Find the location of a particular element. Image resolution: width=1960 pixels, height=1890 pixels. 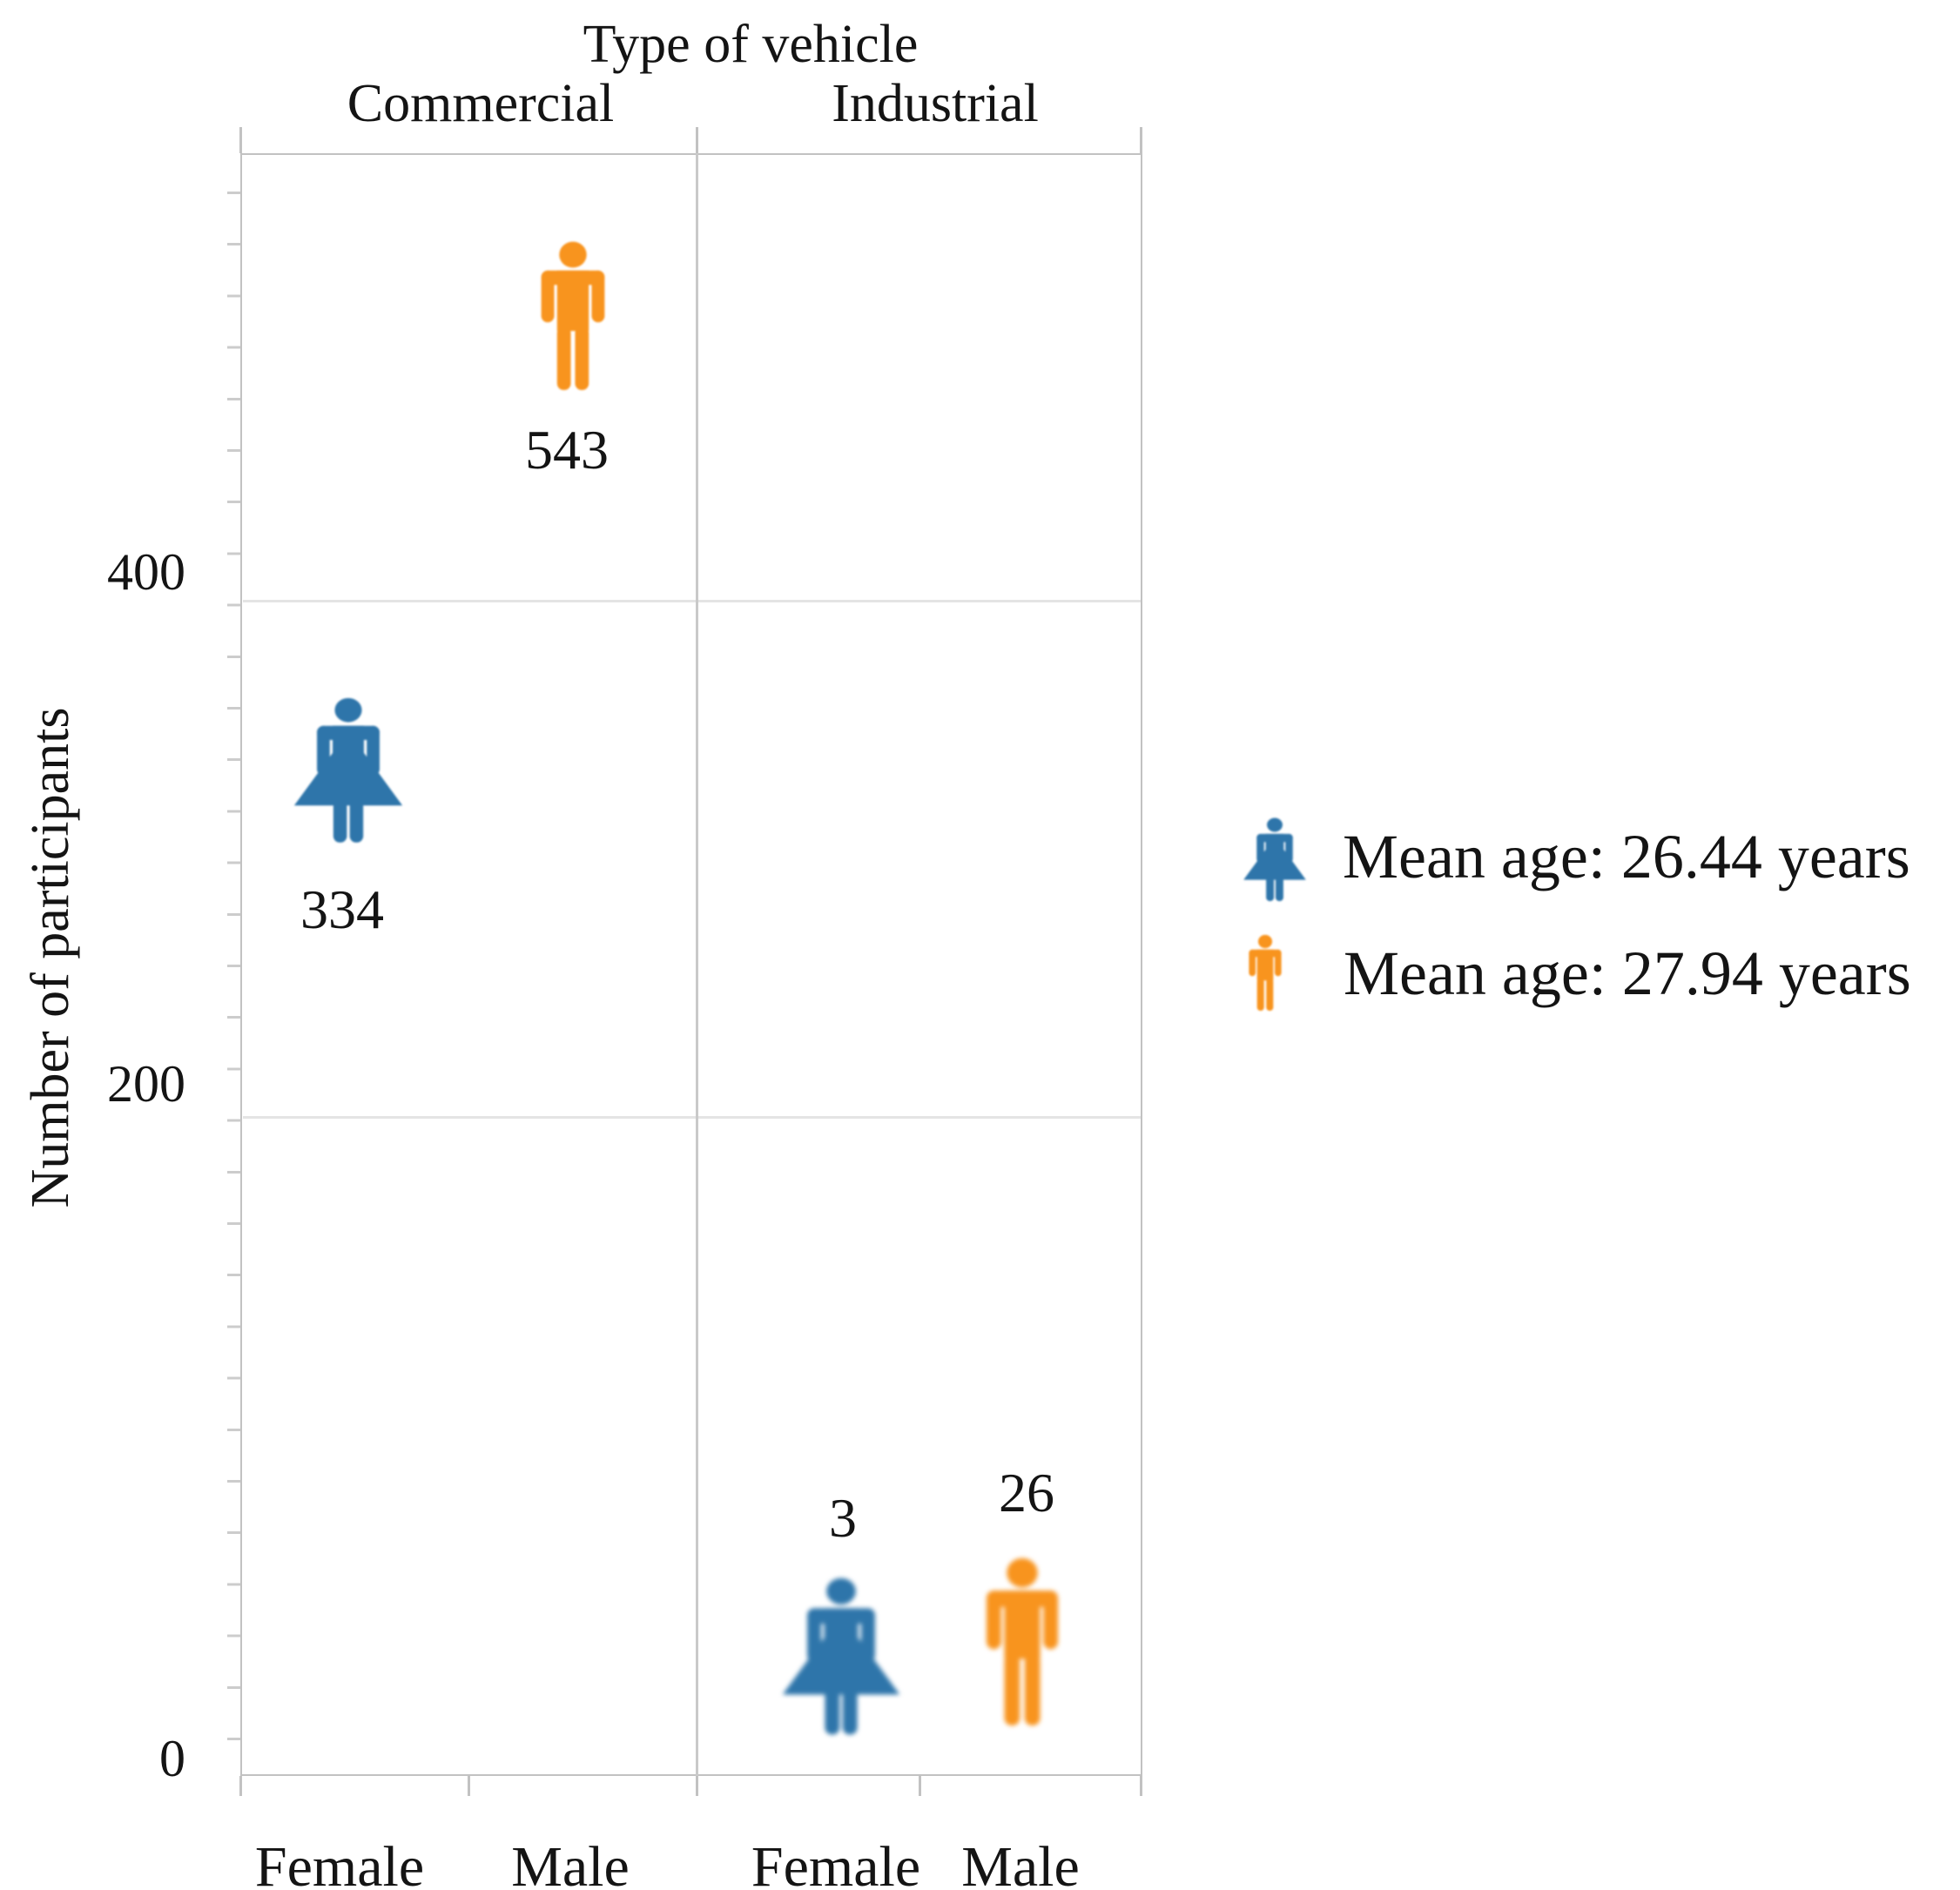

x-label-commercial-male: Male is located at coordinates (570, 1862).